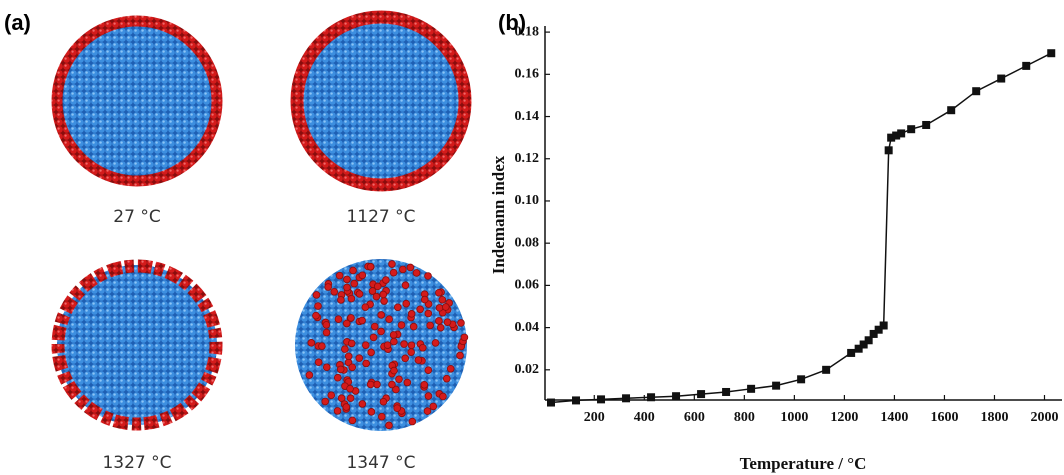 The image size is (1064, 475). I want to click on caption: 1127 °C, so click(380, 217).